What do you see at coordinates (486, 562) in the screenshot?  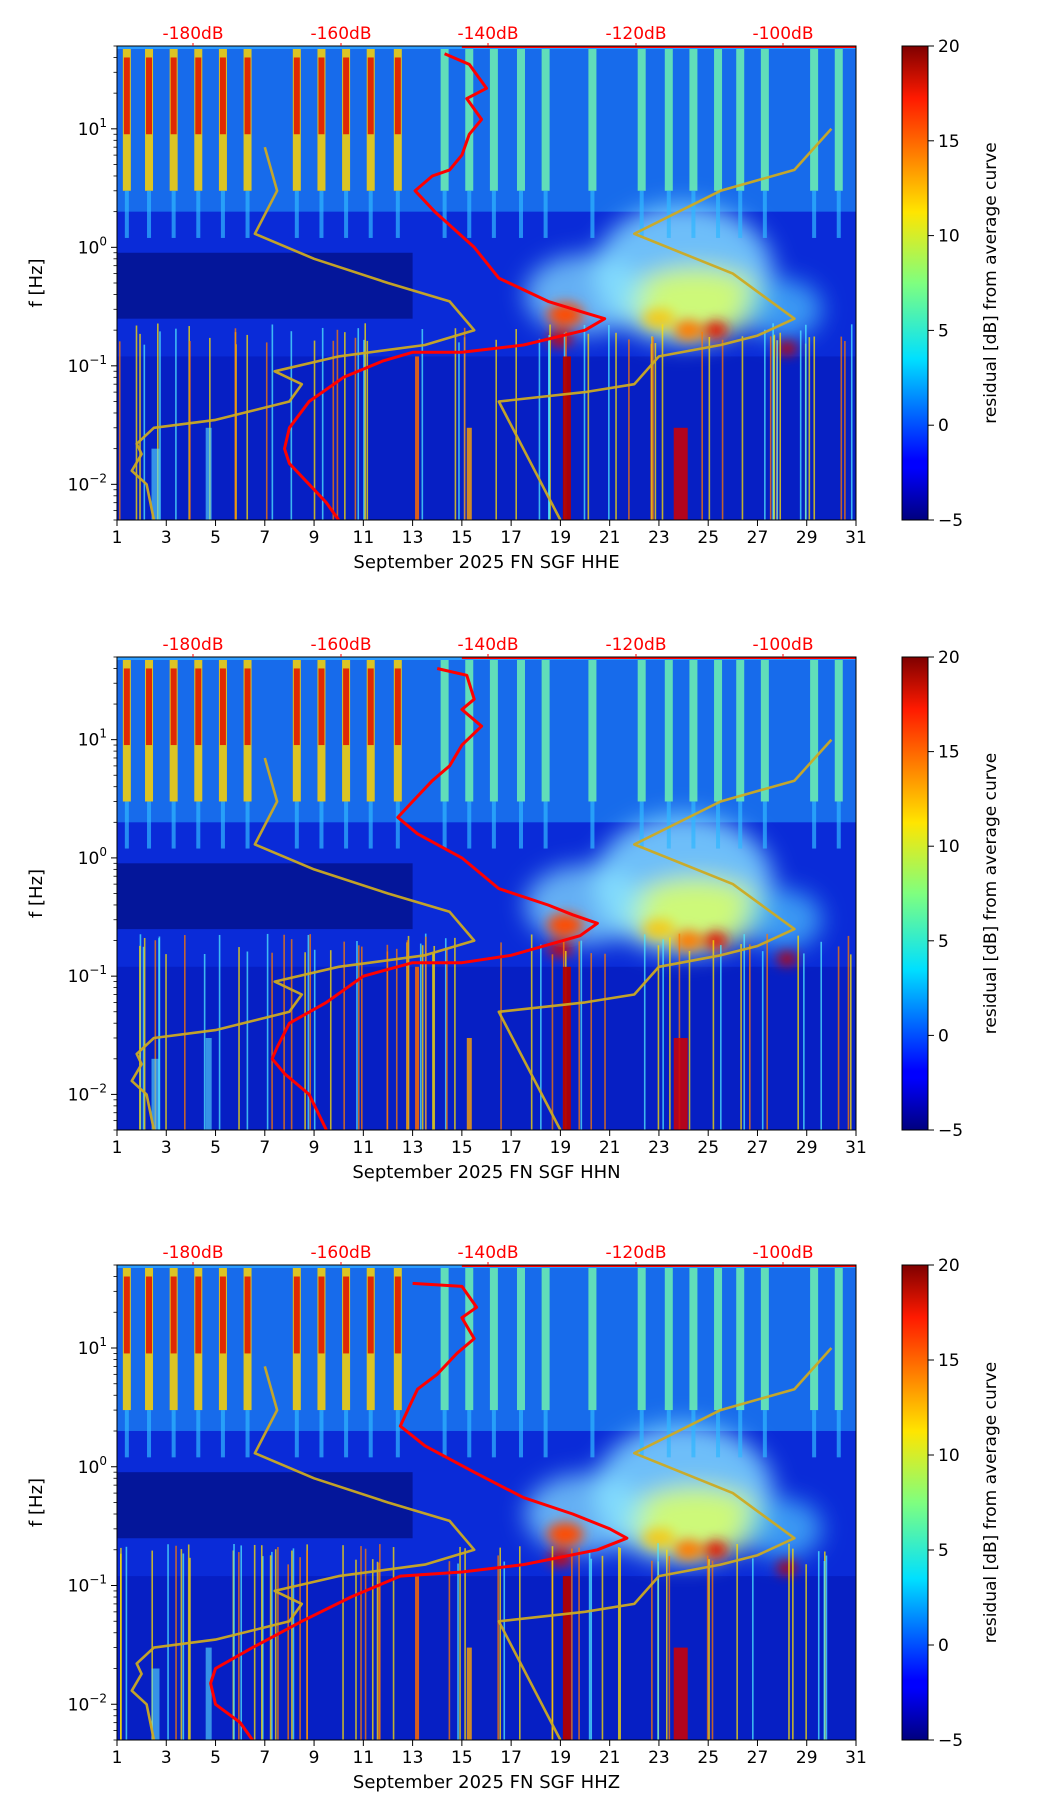 I see `x-axis-label: September 2025 FN SGF HHE` at bounding box center [486, 562].